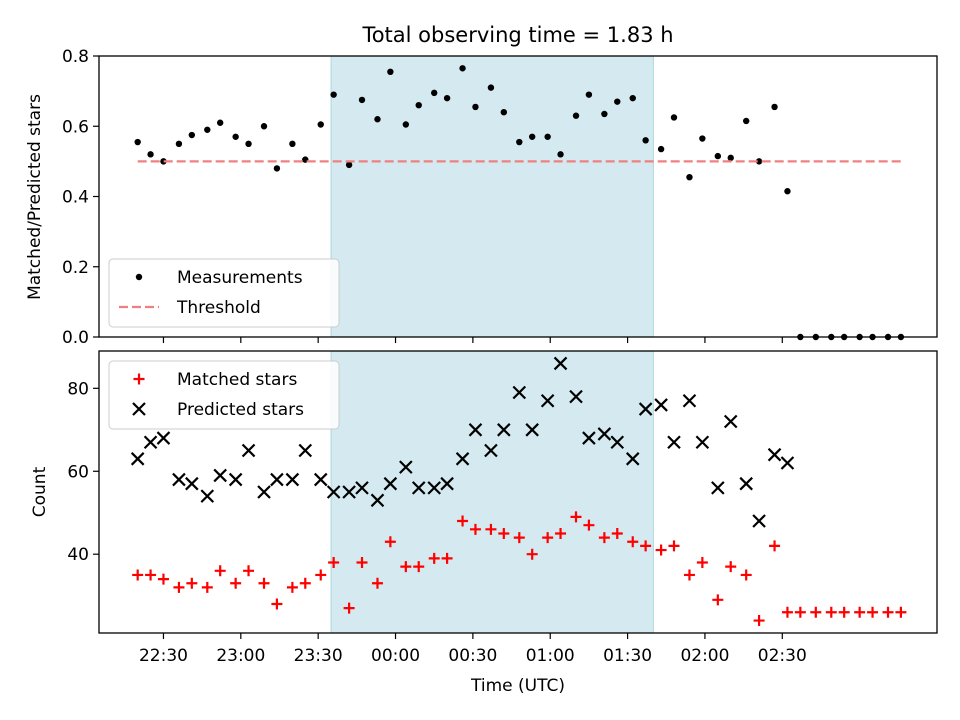  I want to click on y-tick-label: 40, so click(78, 555).